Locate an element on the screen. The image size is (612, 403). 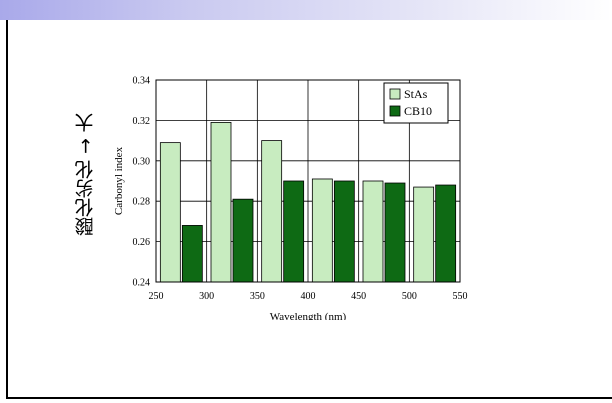
legend: StAs CB10 is located at coordinates (416, 103).